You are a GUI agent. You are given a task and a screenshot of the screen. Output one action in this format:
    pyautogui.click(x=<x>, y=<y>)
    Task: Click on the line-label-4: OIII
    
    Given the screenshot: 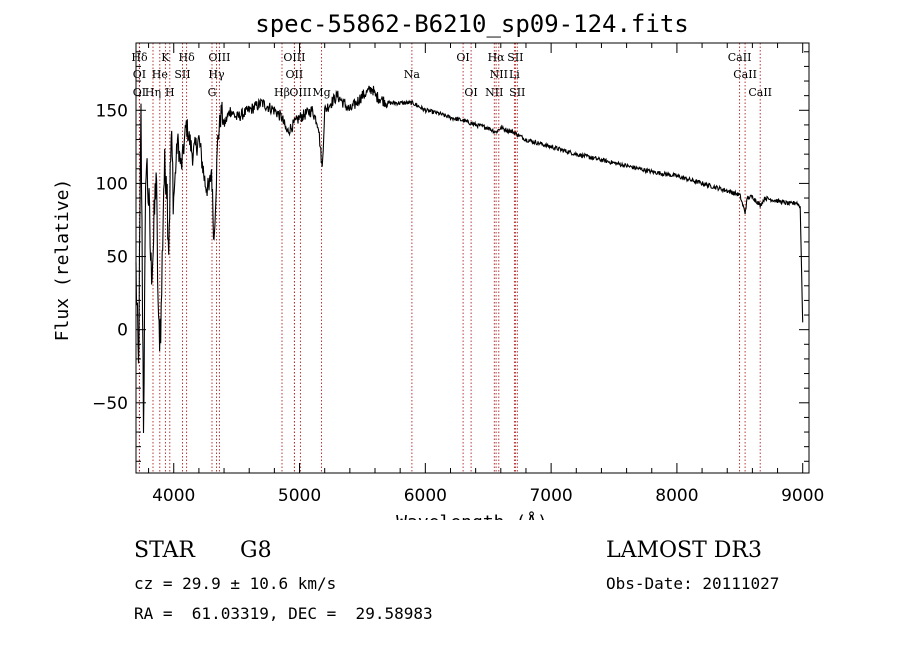 What is the action you would take?
    pyautogui.click(x=294, y=57)
    